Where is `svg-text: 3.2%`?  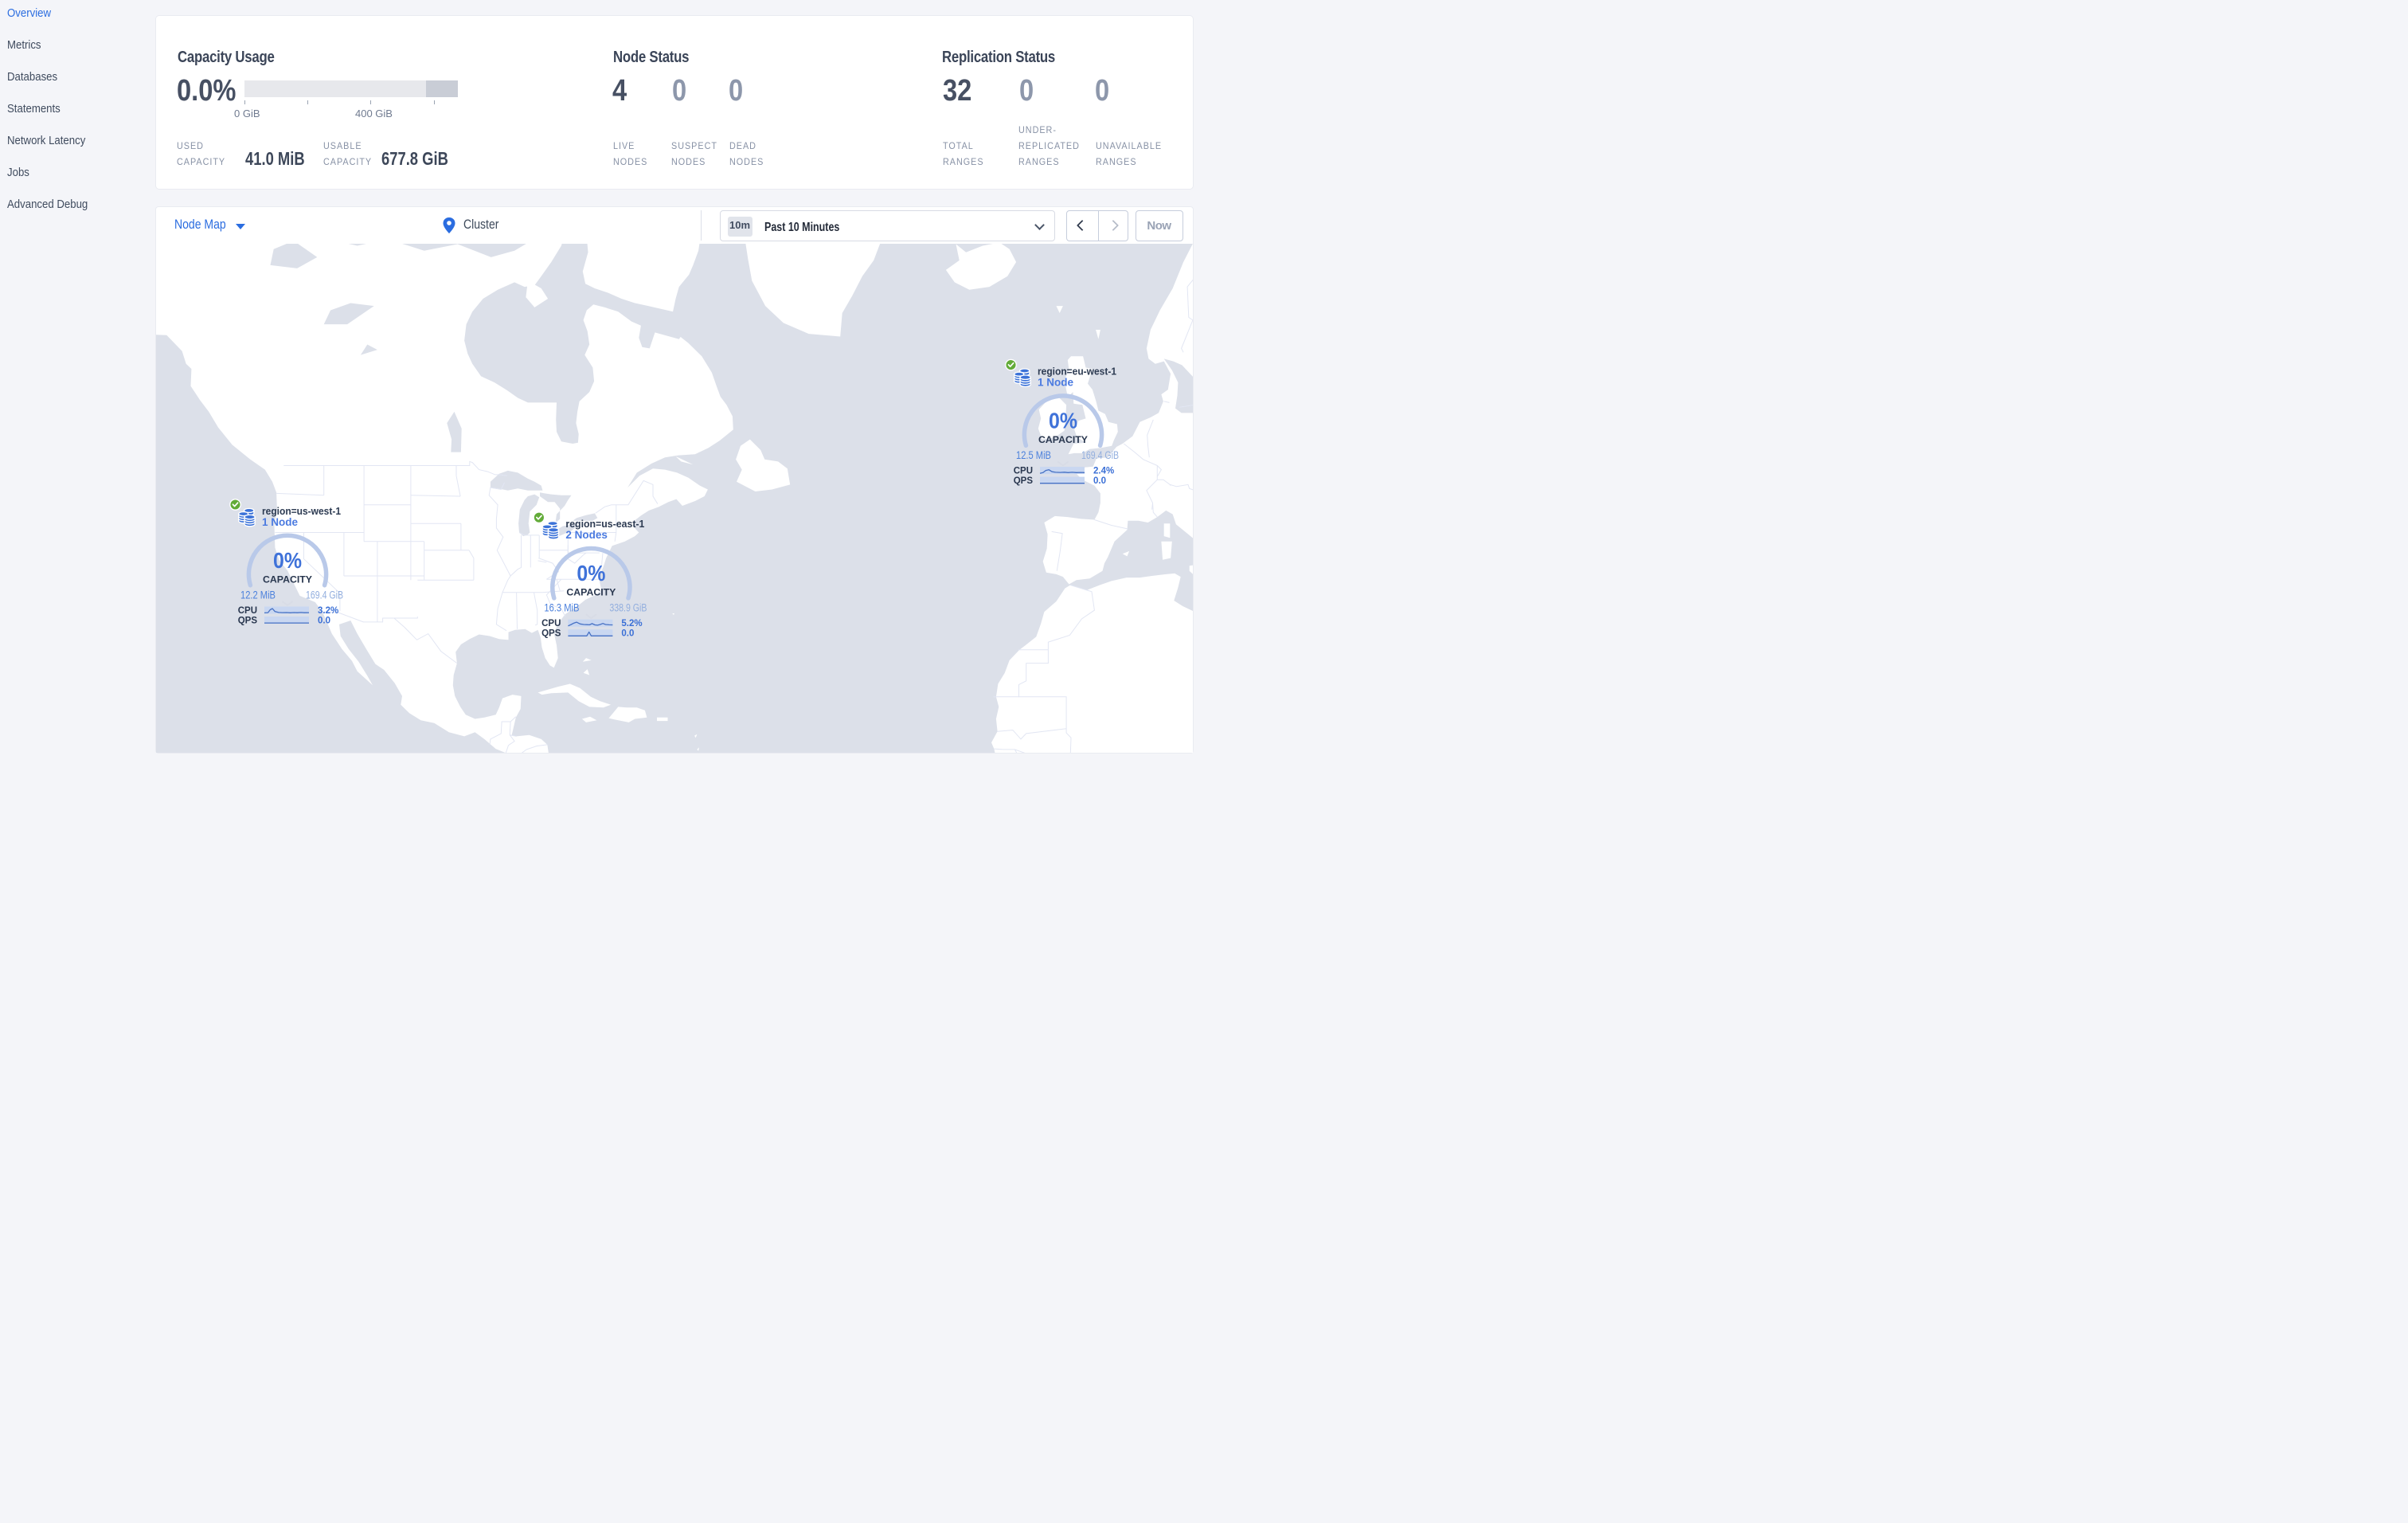 svg-text: 3.2% is located at coordinates (328, 611).